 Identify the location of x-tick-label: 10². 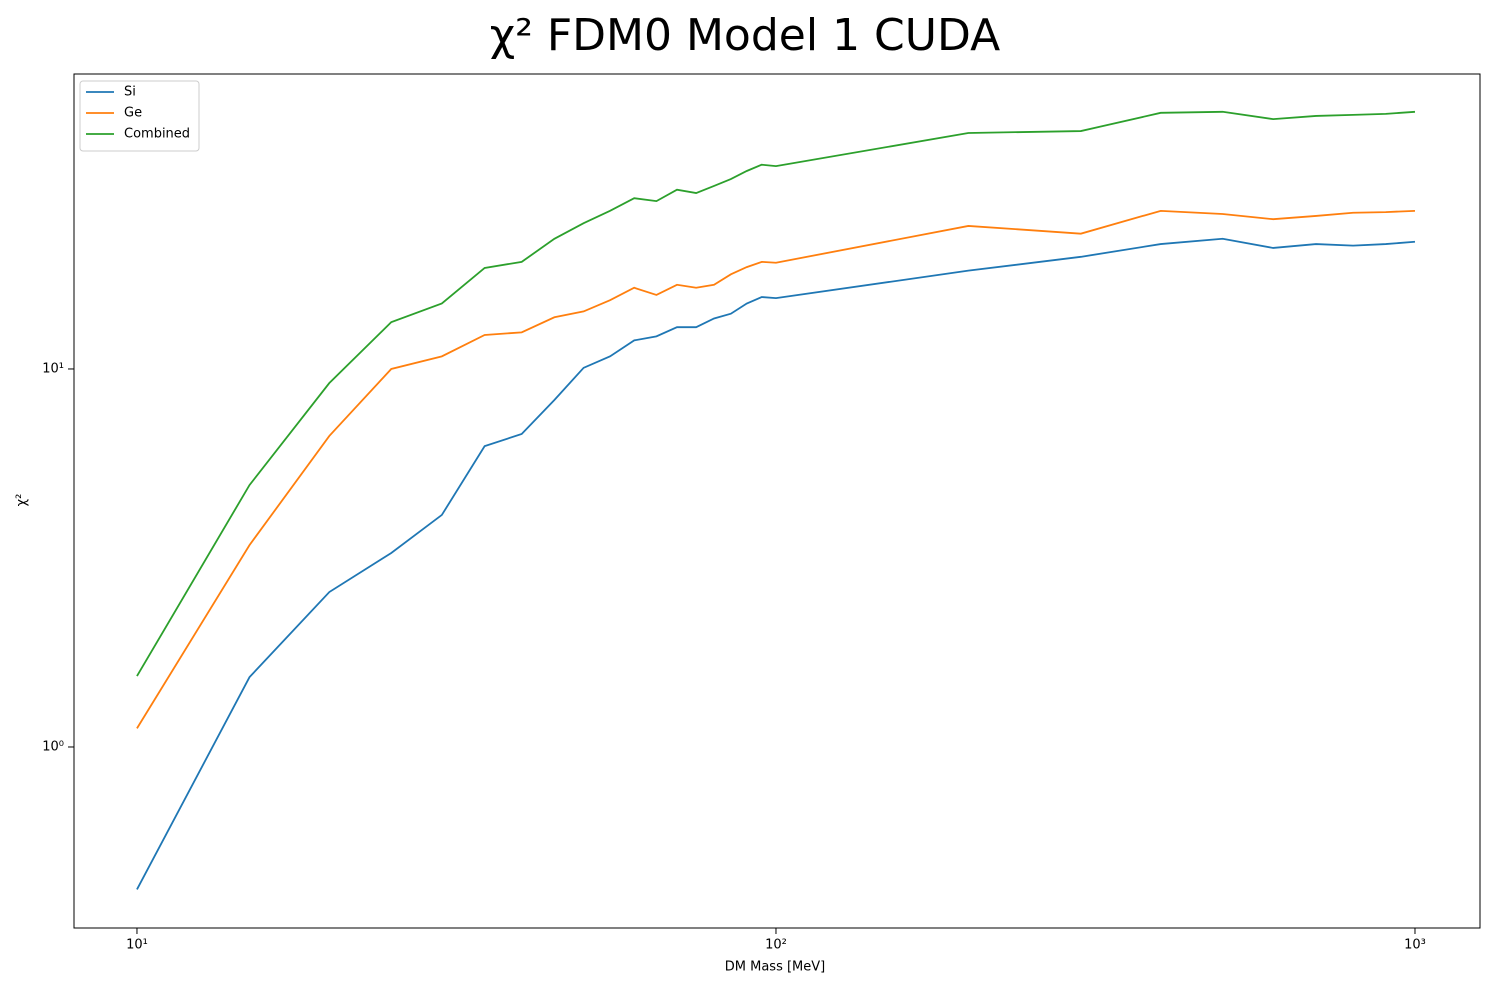
(776, 945).